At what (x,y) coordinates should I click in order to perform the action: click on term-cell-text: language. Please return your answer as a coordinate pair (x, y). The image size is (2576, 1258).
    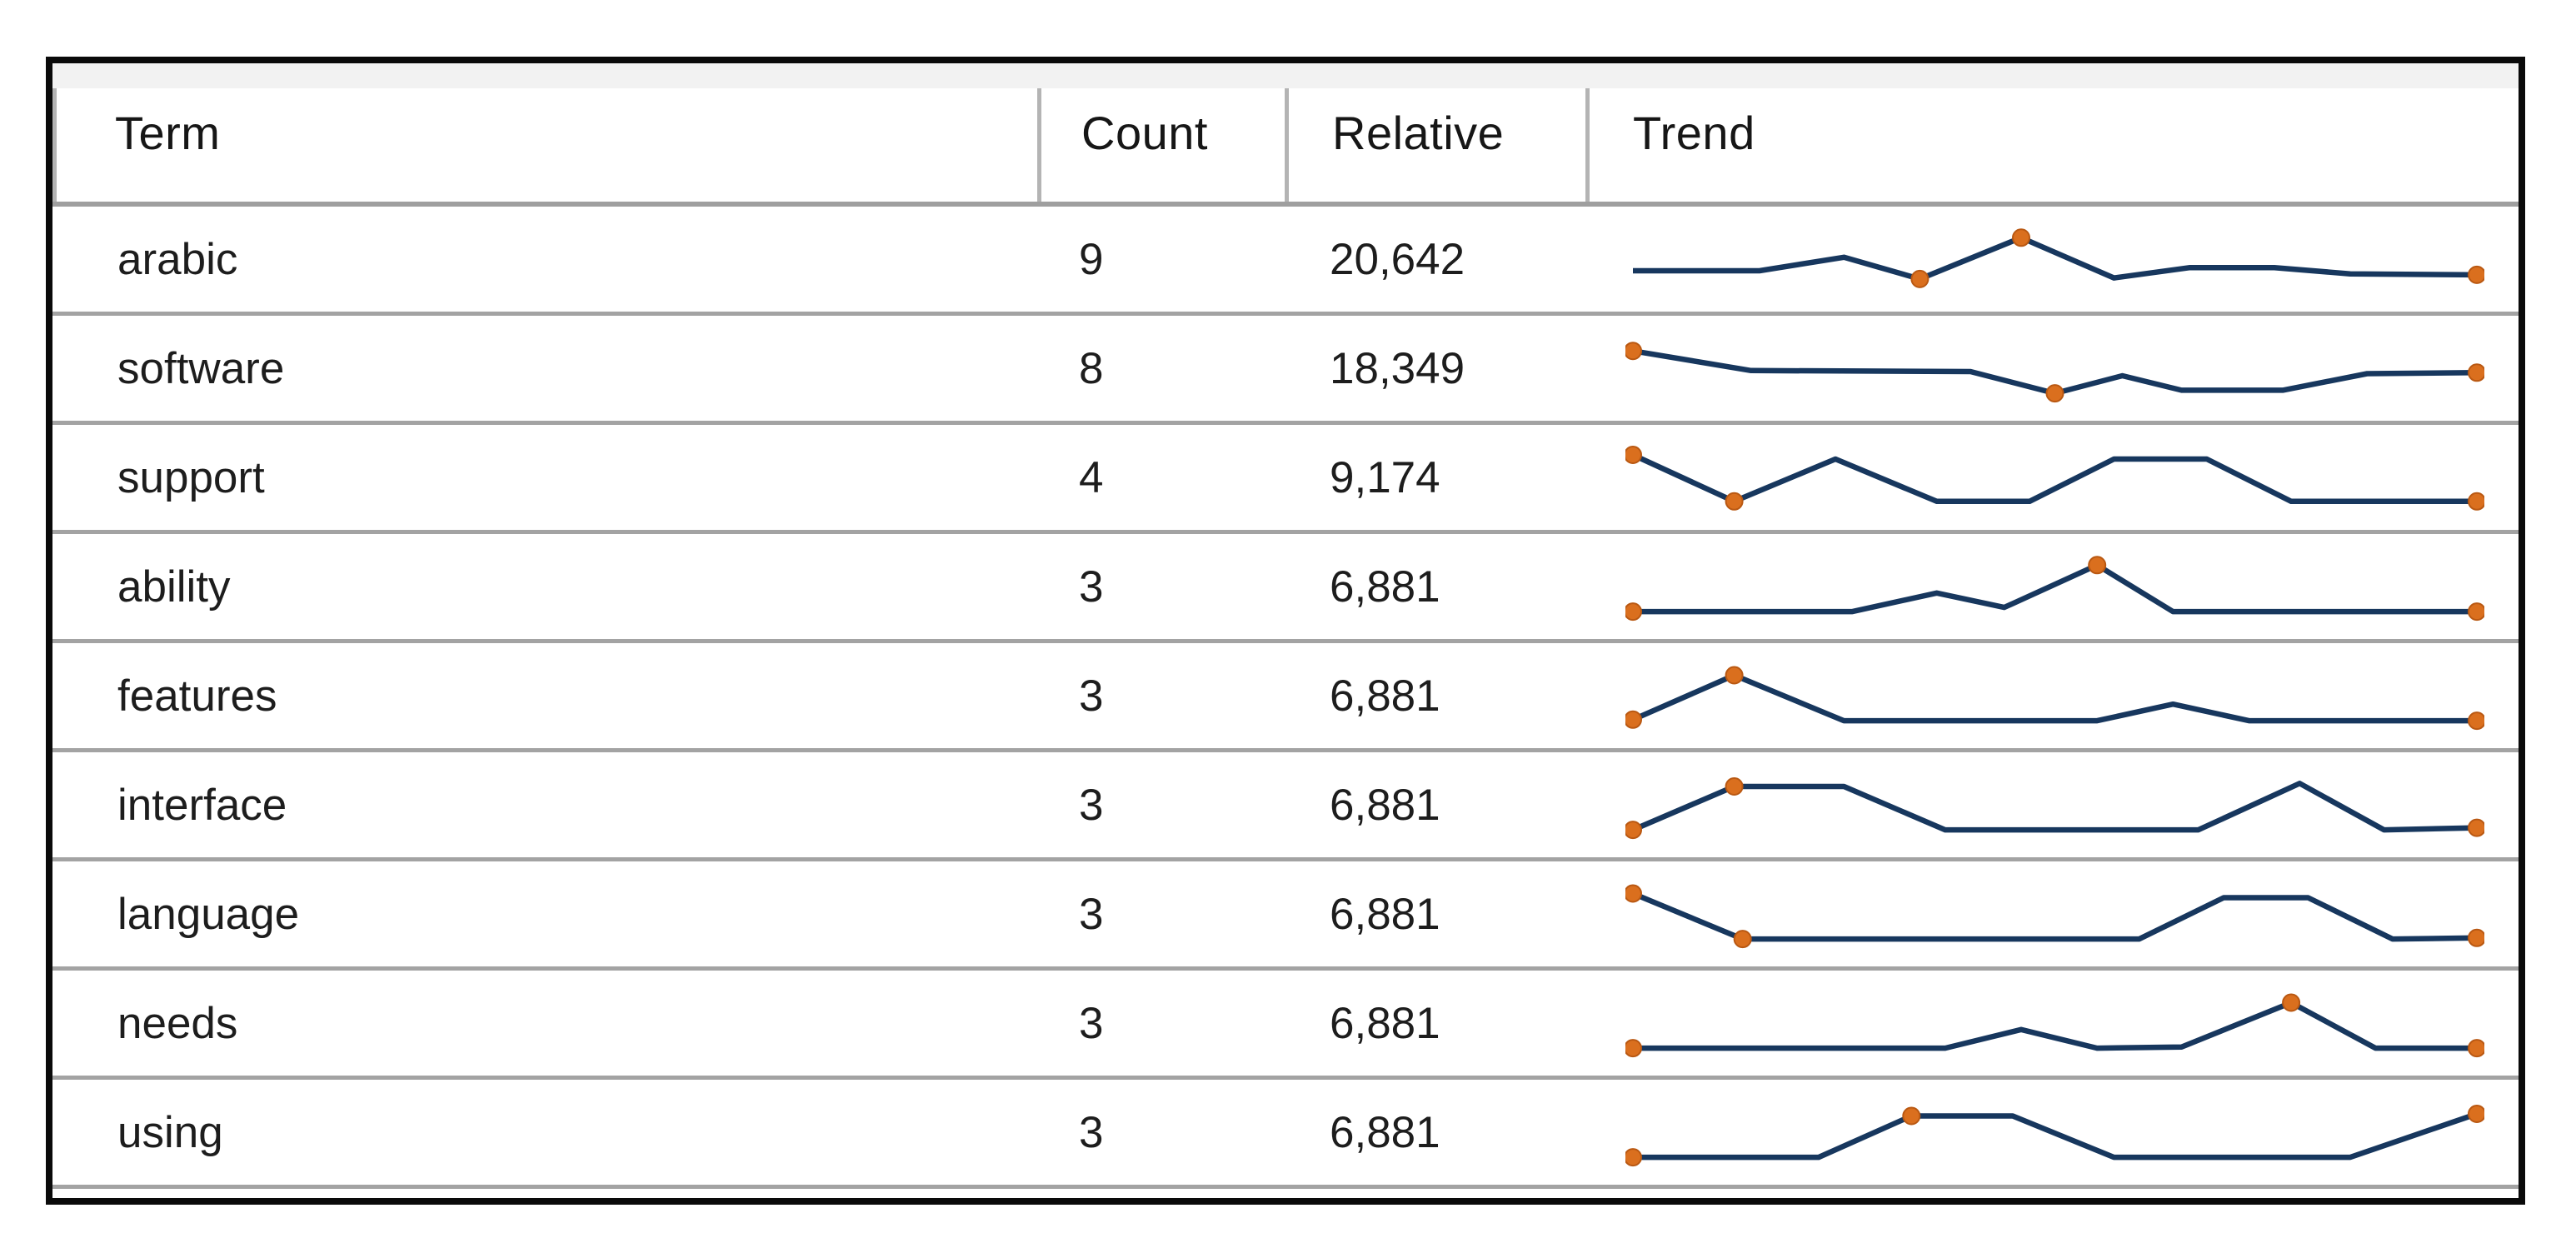
    Looking at the image, I should click on (208, 914).